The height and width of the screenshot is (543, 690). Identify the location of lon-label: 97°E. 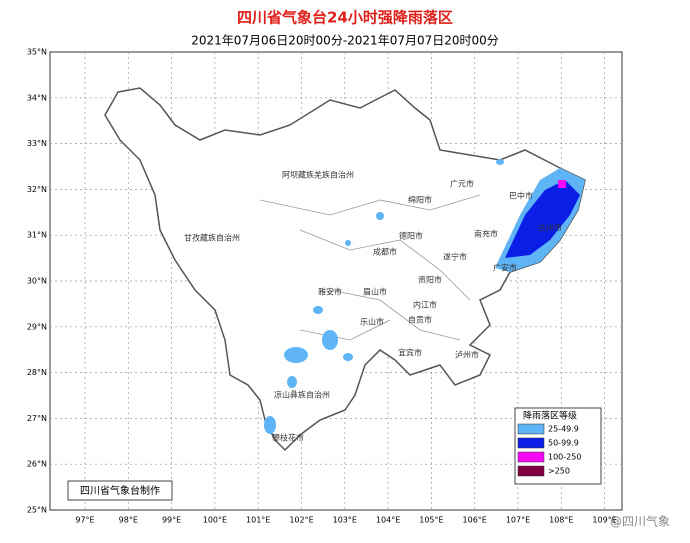
(84, 520).